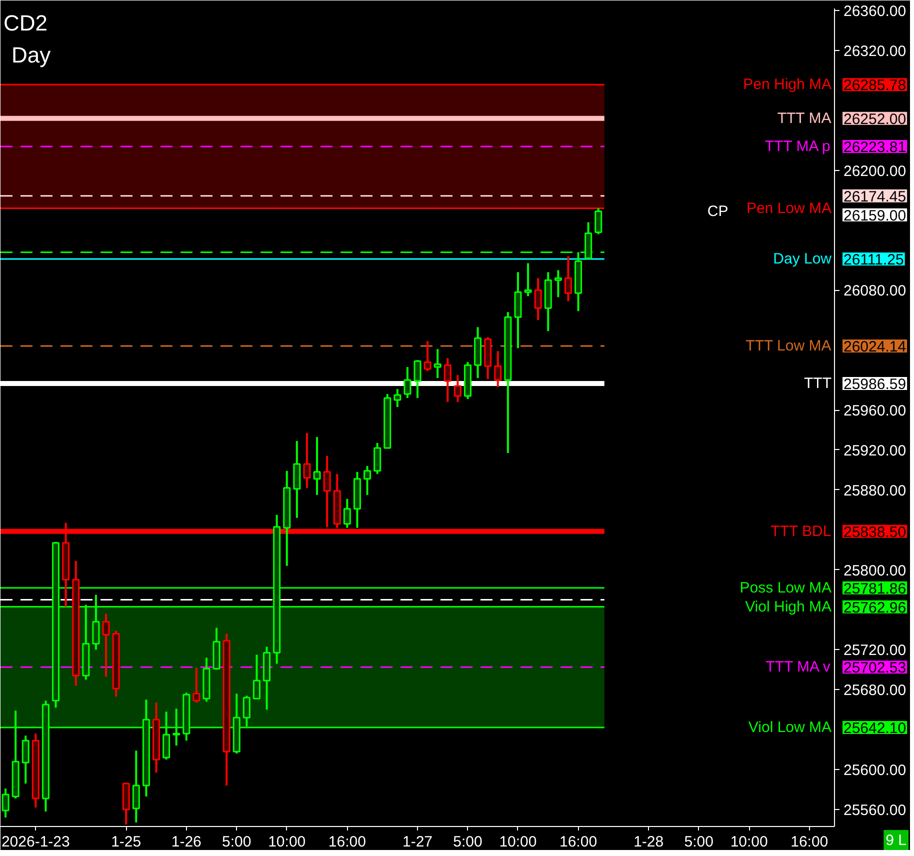 The height and width of the screenshot is (856, 914). I want to click on y-tick-label: 25800.00, so click(875, 571).